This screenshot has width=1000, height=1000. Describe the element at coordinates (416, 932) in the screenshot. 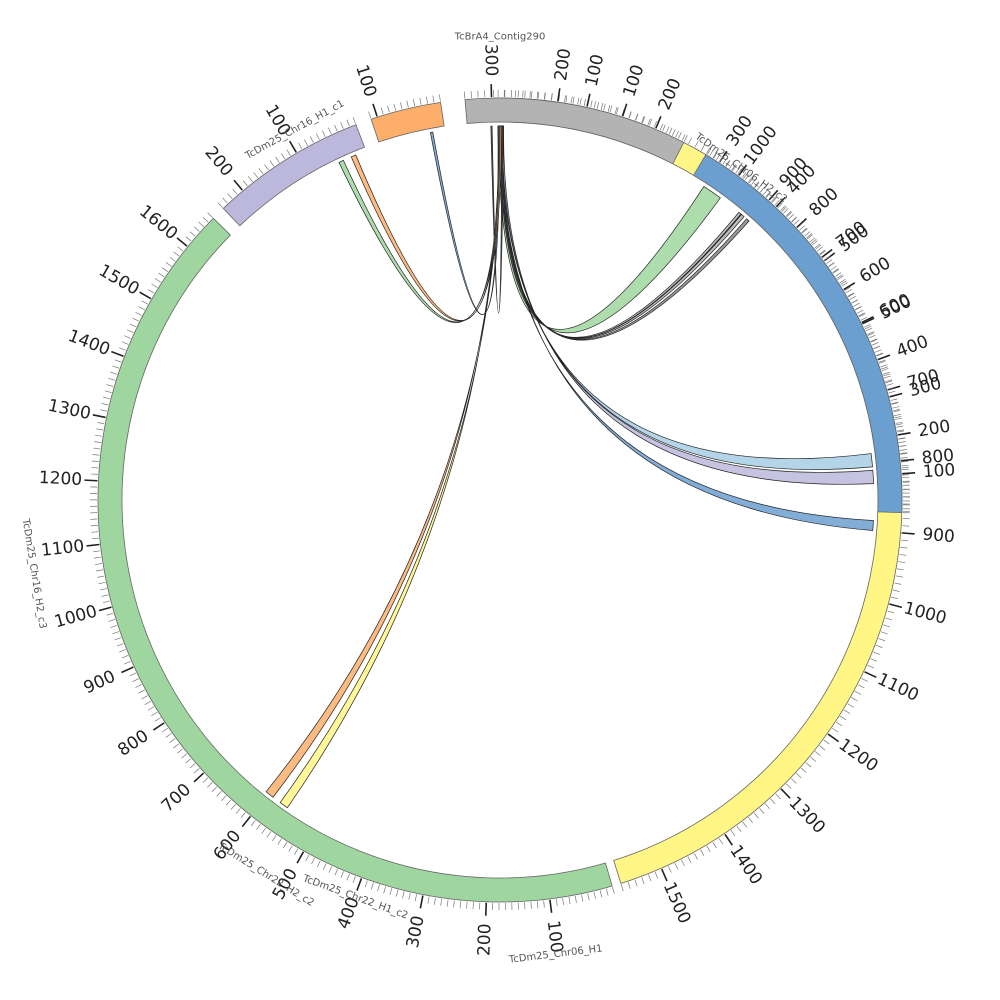

I see `tick-label: 300` at that location.